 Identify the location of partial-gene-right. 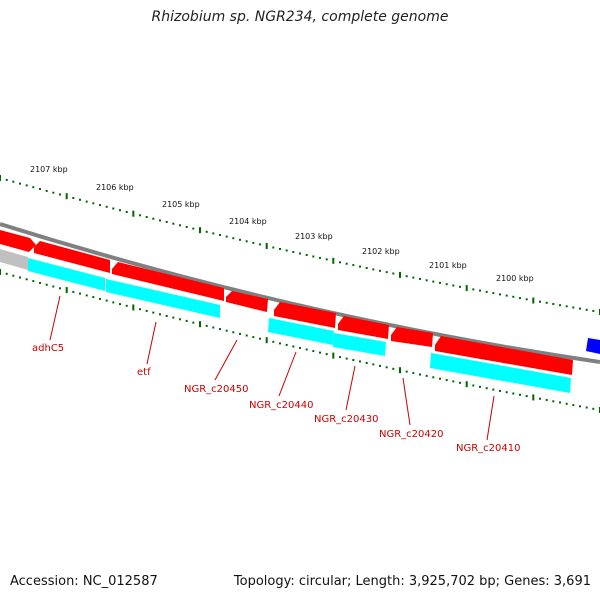
(593, 346).